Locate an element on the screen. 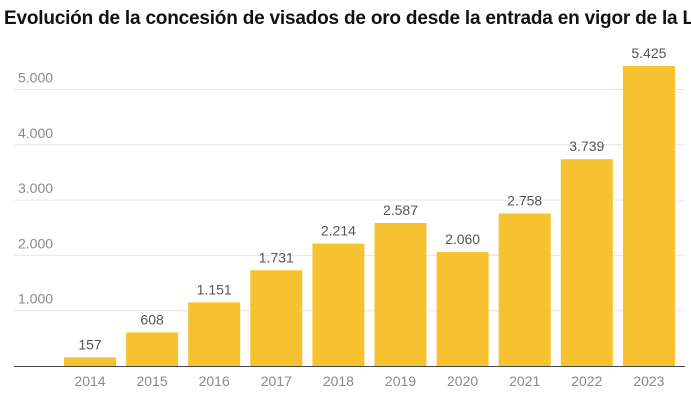 This screenshot has width=691, height=408. value-label-2018: 2.214 is located at coordinates (338, 231).